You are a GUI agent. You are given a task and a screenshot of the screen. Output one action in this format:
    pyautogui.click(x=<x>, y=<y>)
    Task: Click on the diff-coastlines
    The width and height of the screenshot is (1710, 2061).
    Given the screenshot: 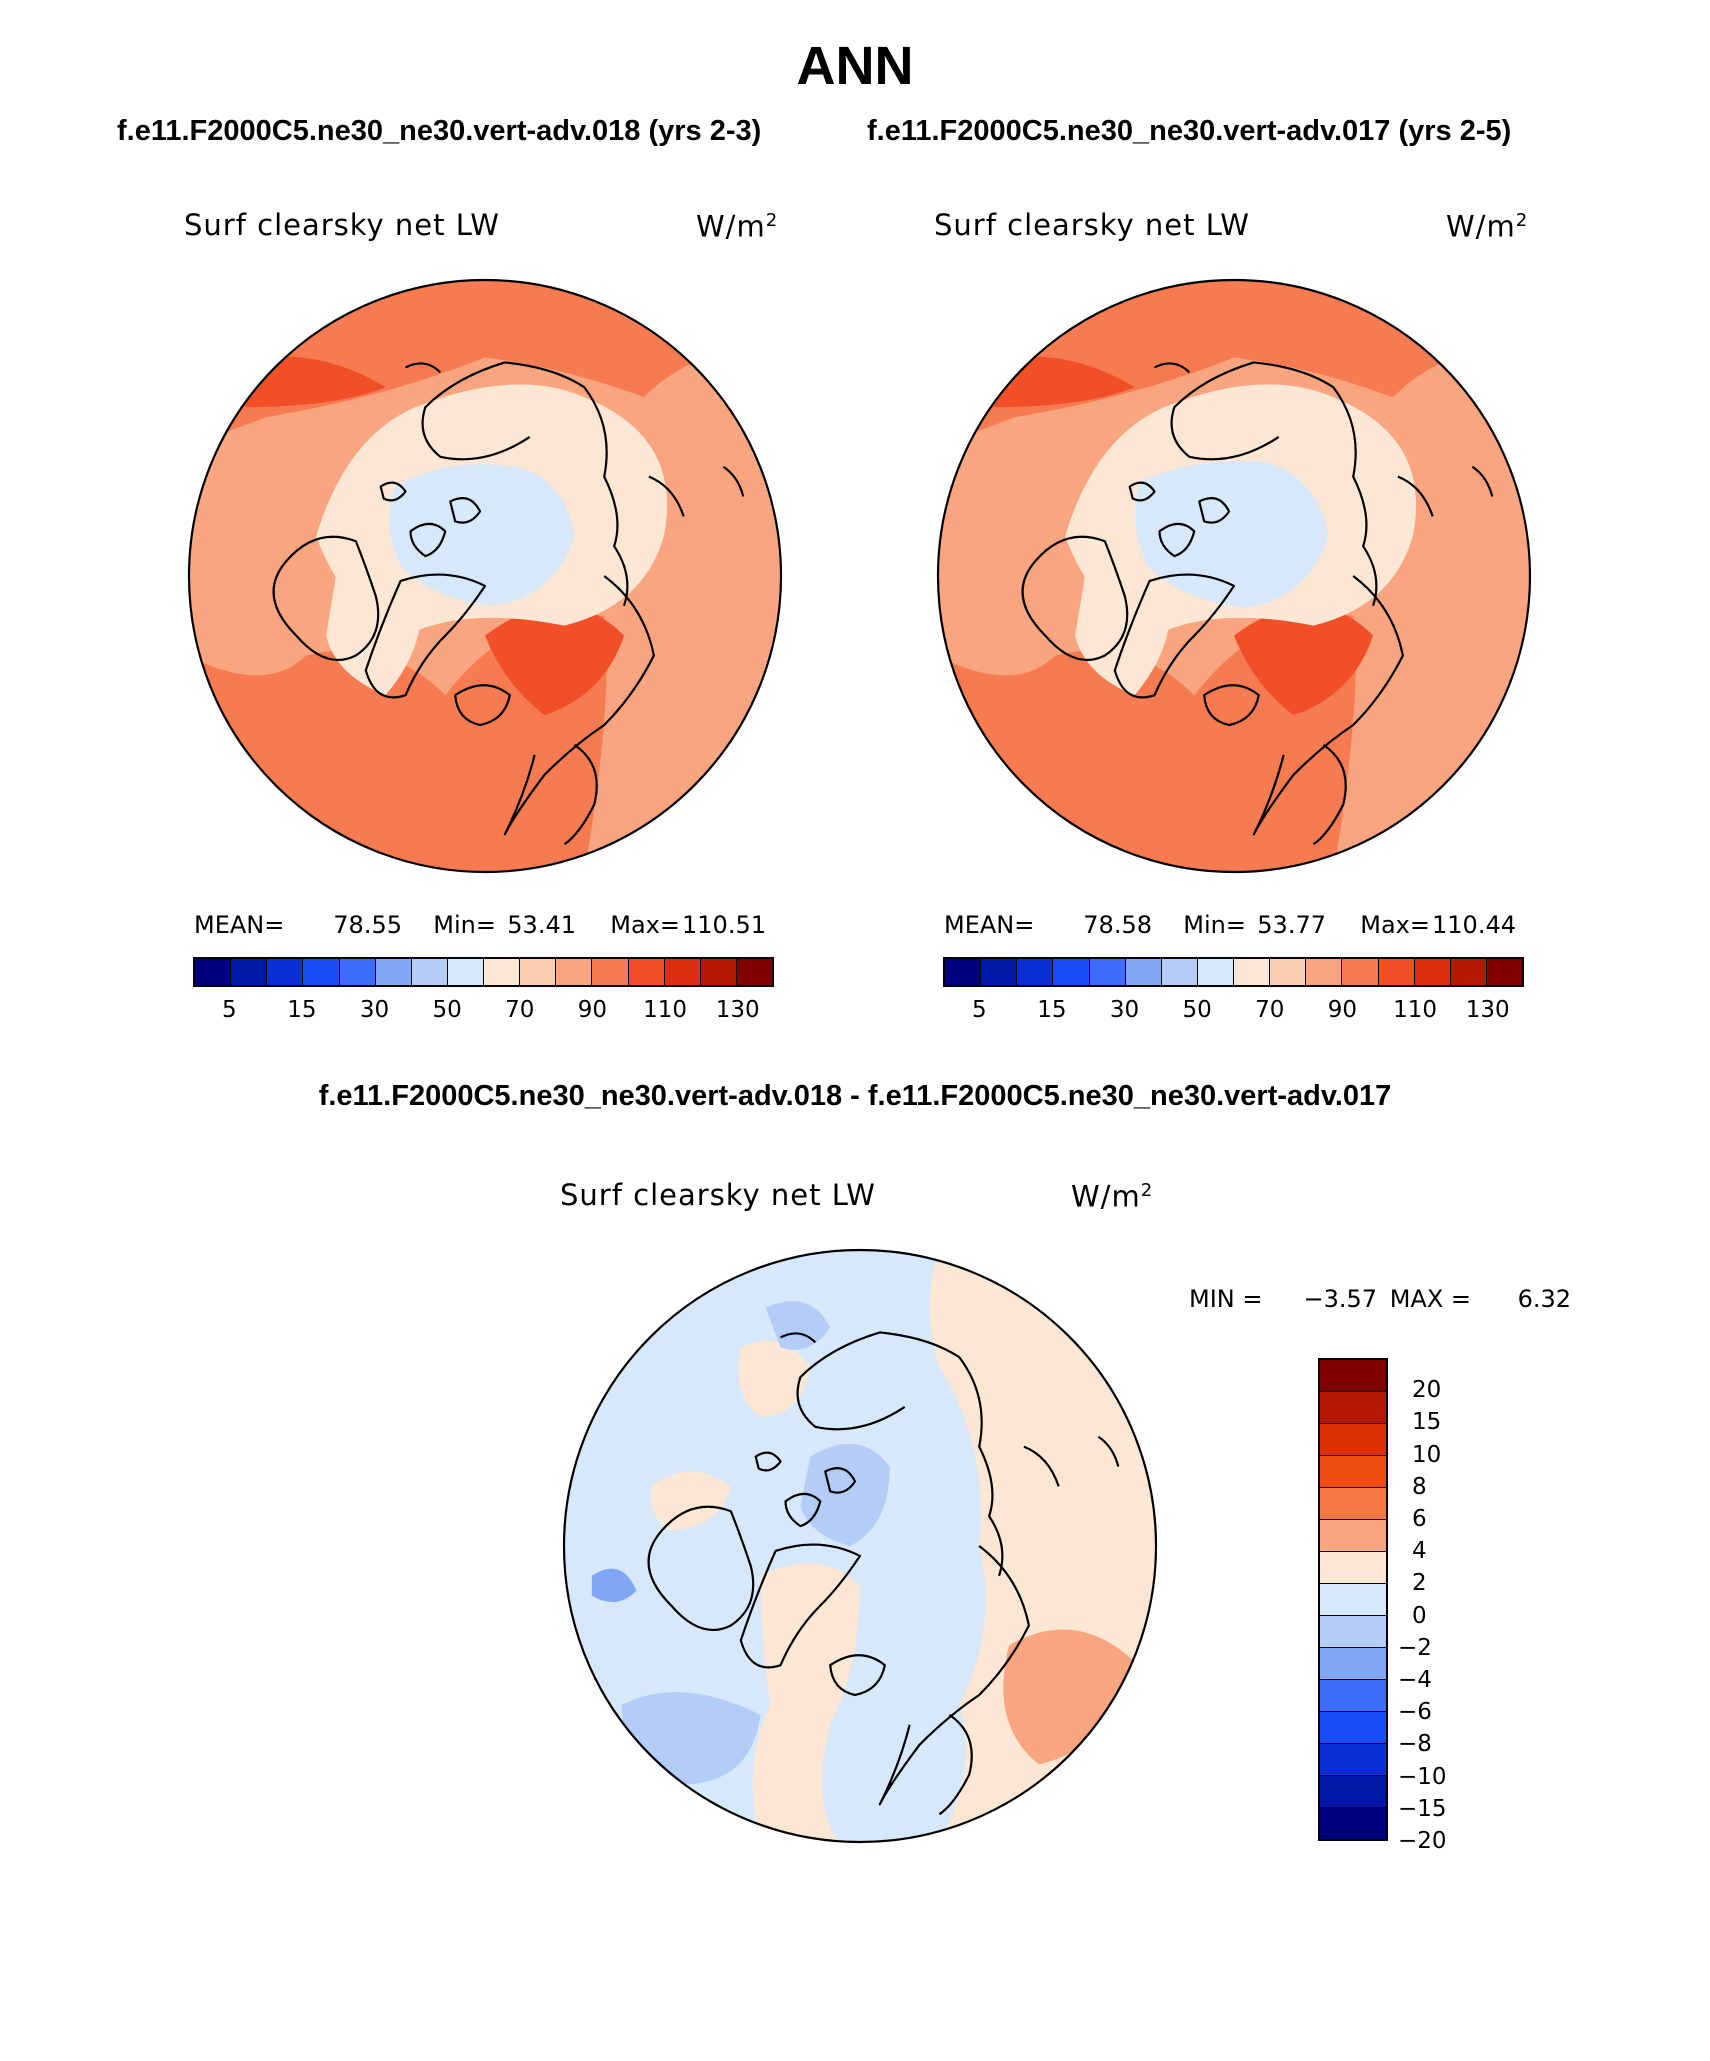 What is the action you would take?
    pyautogui.click(x=883, y=1573)
    